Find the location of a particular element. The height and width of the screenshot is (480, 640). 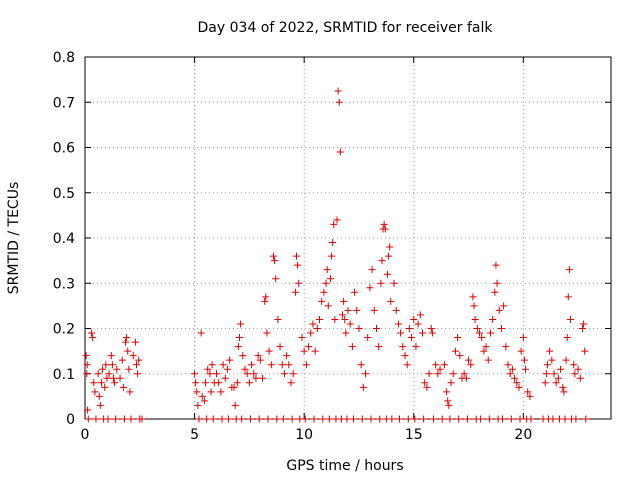

y-tick-label: 0.2 is located at coordinates (64, 330).